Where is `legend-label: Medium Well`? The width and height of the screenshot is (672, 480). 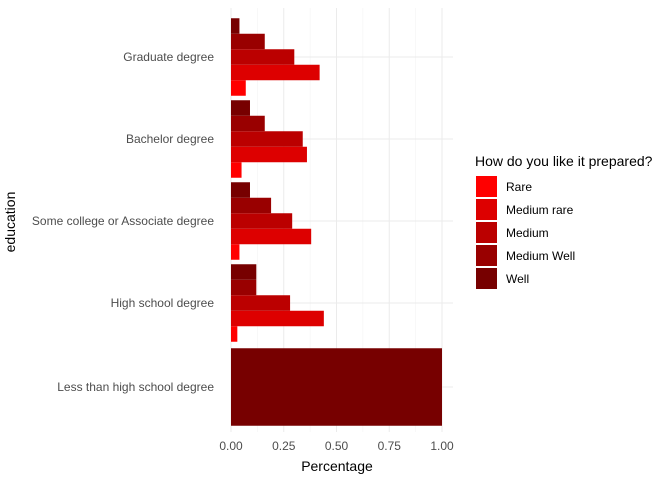
legend-label: Medium Well is located at coordinates (540, 256).